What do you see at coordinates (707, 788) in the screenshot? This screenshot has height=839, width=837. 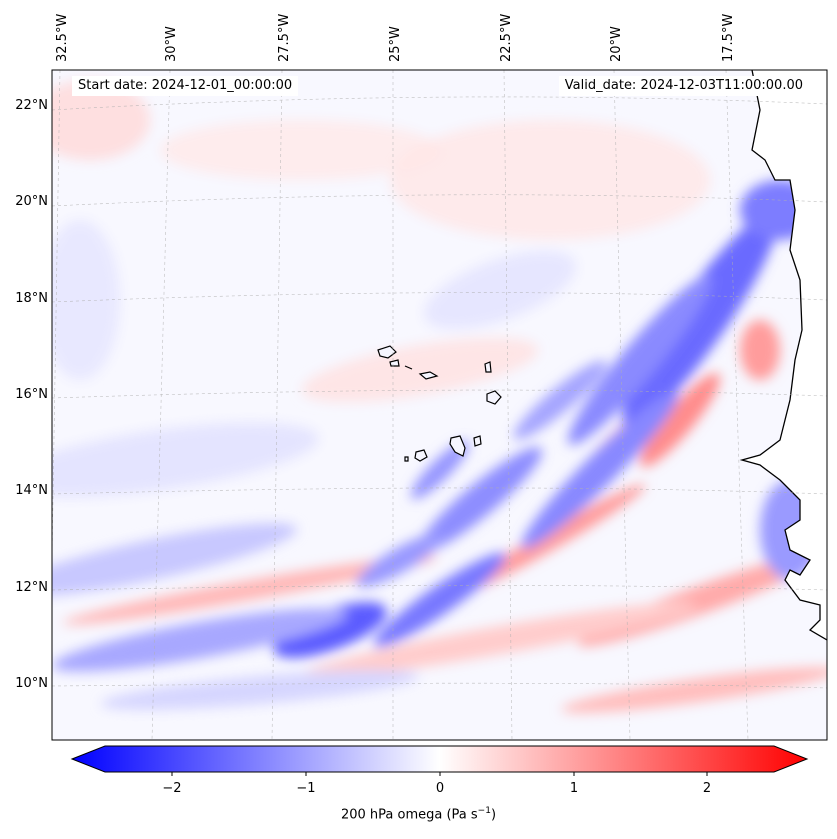 I see `colorbar-tick-2: 2` at bounding box center [707, 788].